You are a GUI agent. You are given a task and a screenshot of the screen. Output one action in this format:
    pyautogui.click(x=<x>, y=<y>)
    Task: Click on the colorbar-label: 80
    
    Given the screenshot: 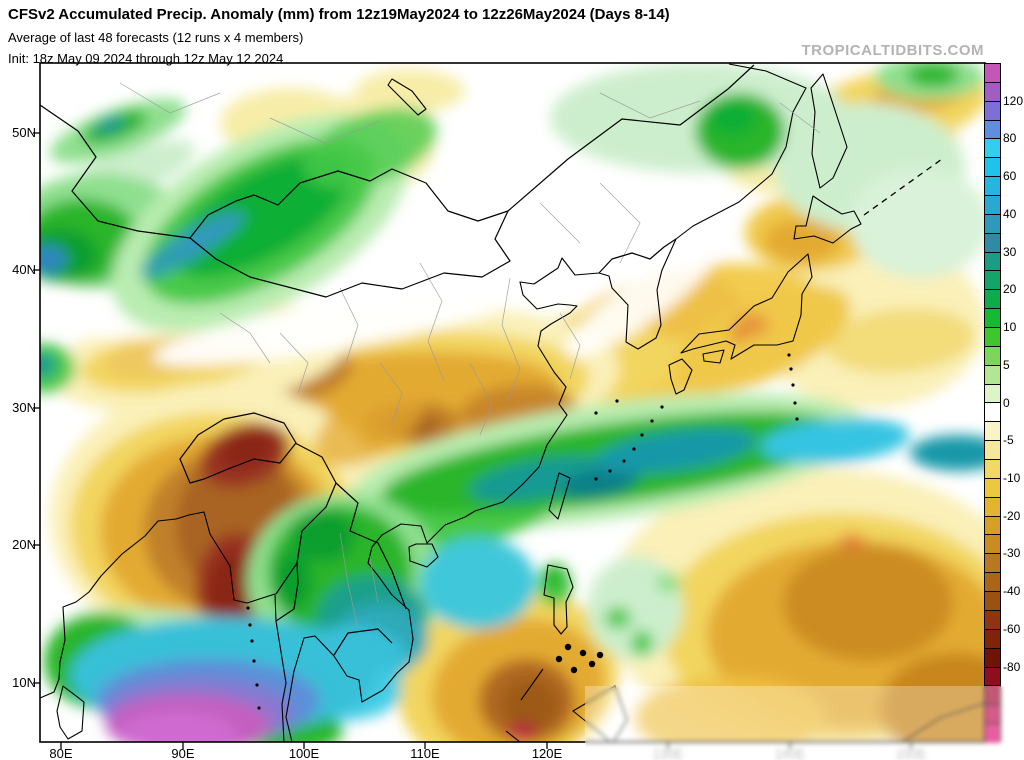 What is the action you would take?
    pyautogui.click(x=1010, y=138)
    